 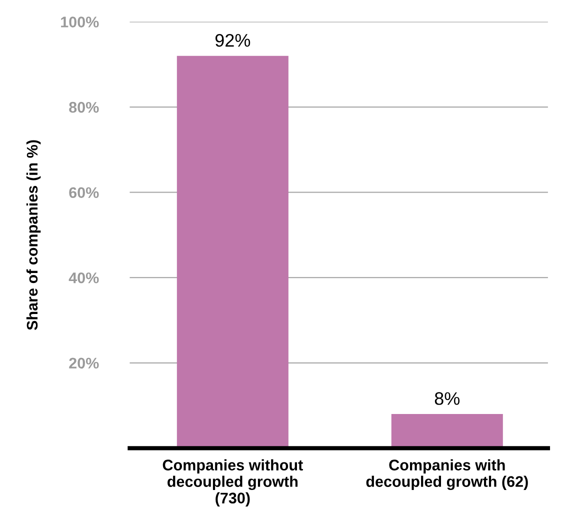 What do you see at coordinates (447, 474) in the screenshot?
I see `x-tick-label: Companies with decoupled growth (62)` at bounding box center [447, 474].